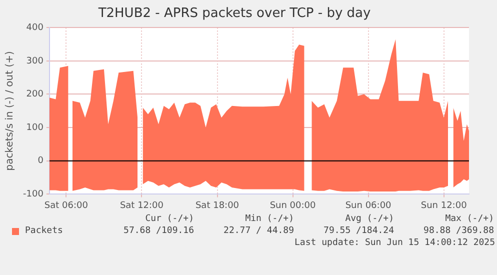  I want to click on y-tick-label: 0, so click(41, 161).